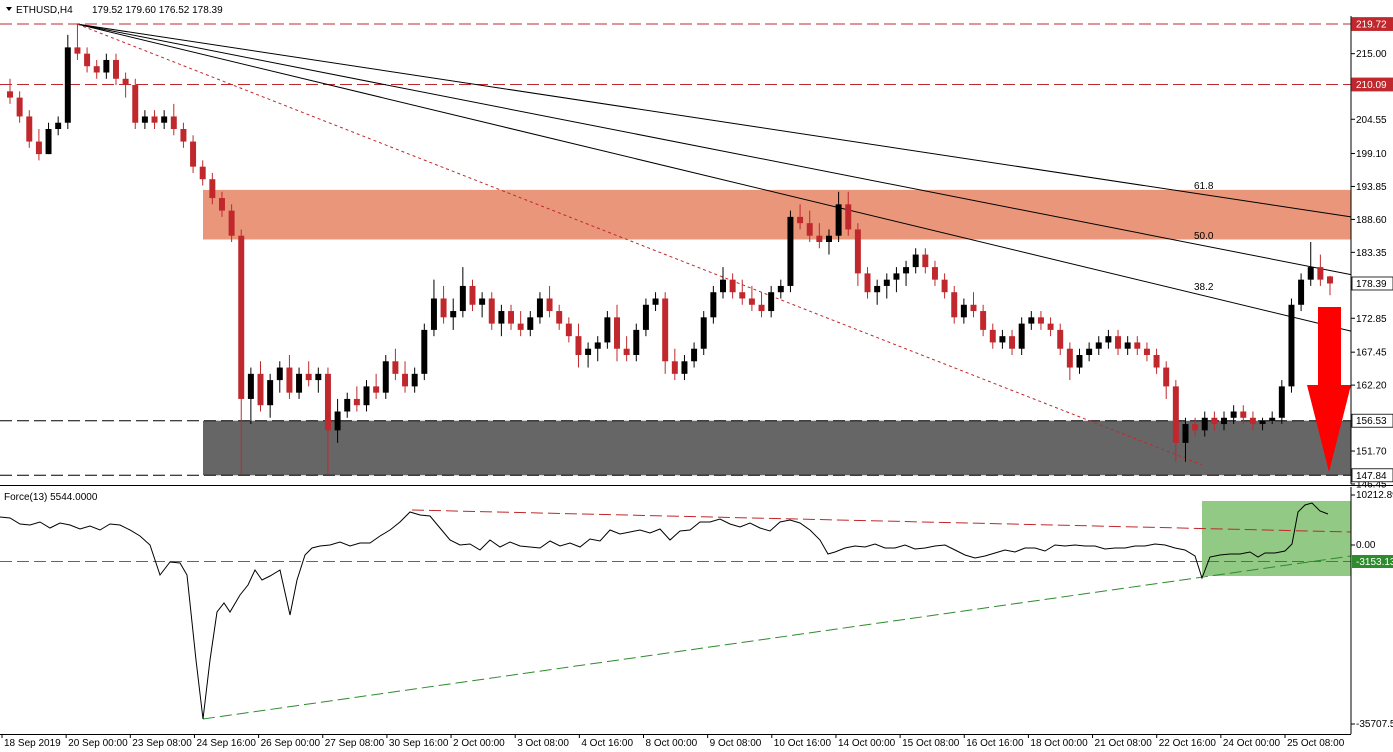 Image resolution: width=1393 pixels, height=752 pixels. I want to click on price-tick-label: 183.35, so click(1371, 253).